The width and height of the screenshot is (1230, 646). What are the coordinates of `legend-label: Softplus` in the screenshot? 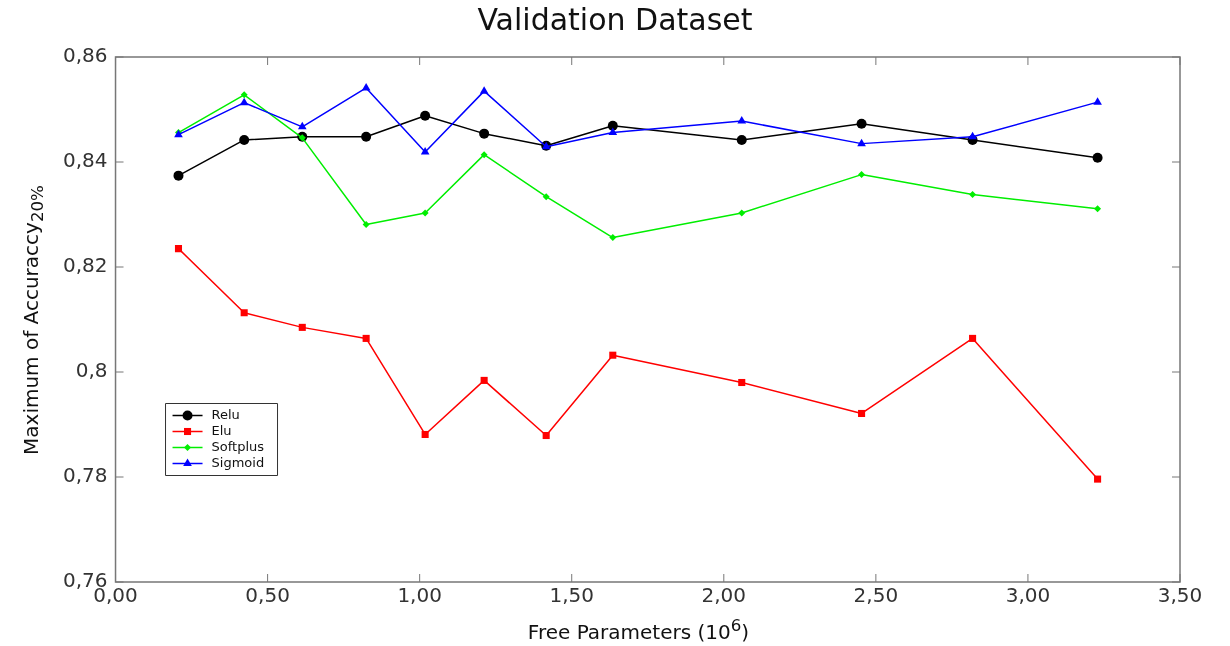 It's located at (238, 446).